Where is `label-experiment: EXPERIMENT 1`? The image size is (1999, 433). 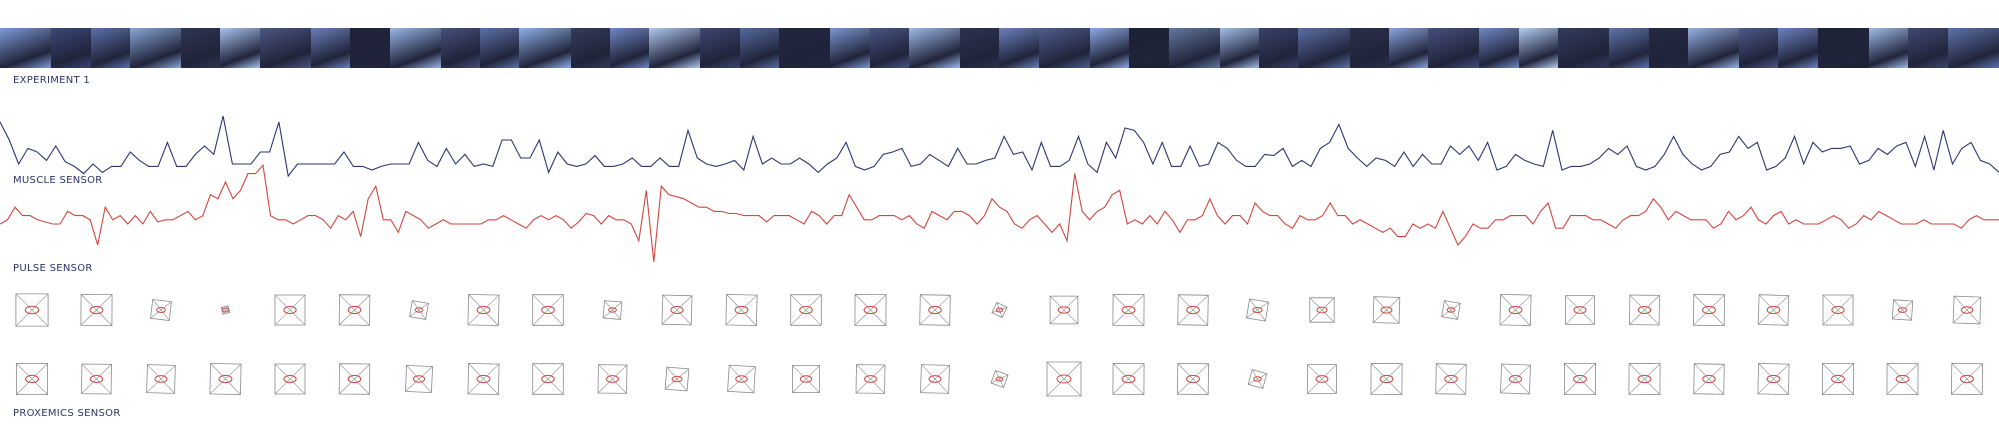 label-experiment: EXPERIMENT 1 is located at coordinates (52, 80).